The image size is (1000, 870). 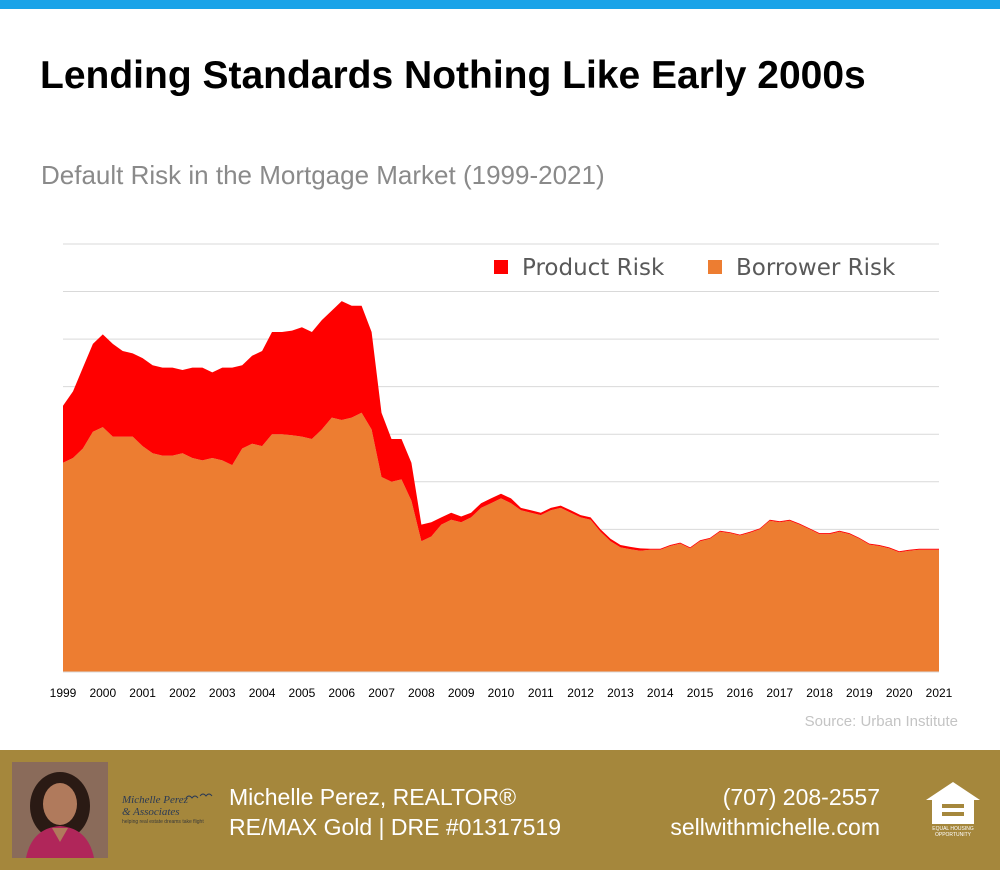 What do you see at coordinates (222, 693) in the screenshot?
I see `x-tick-label-2003: 2003` at bounding box center [222, 693].